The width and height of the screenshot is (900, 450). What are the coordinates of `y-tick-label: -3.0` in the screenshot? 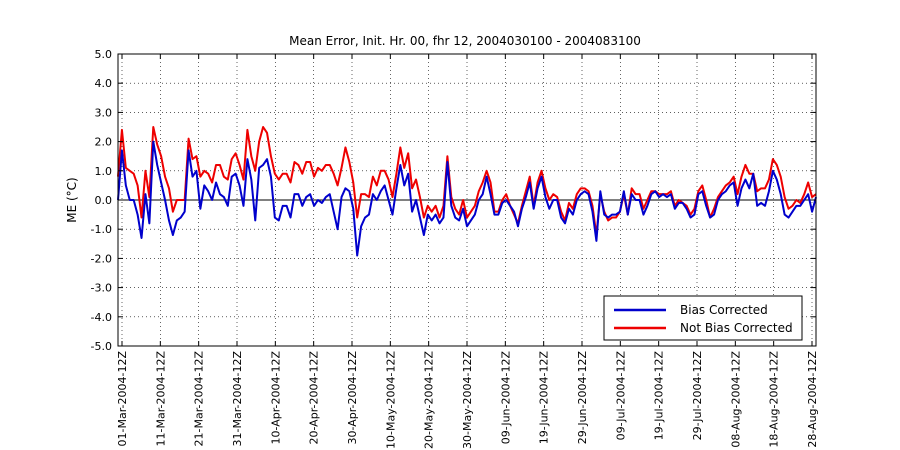 It's located at (101, 288).